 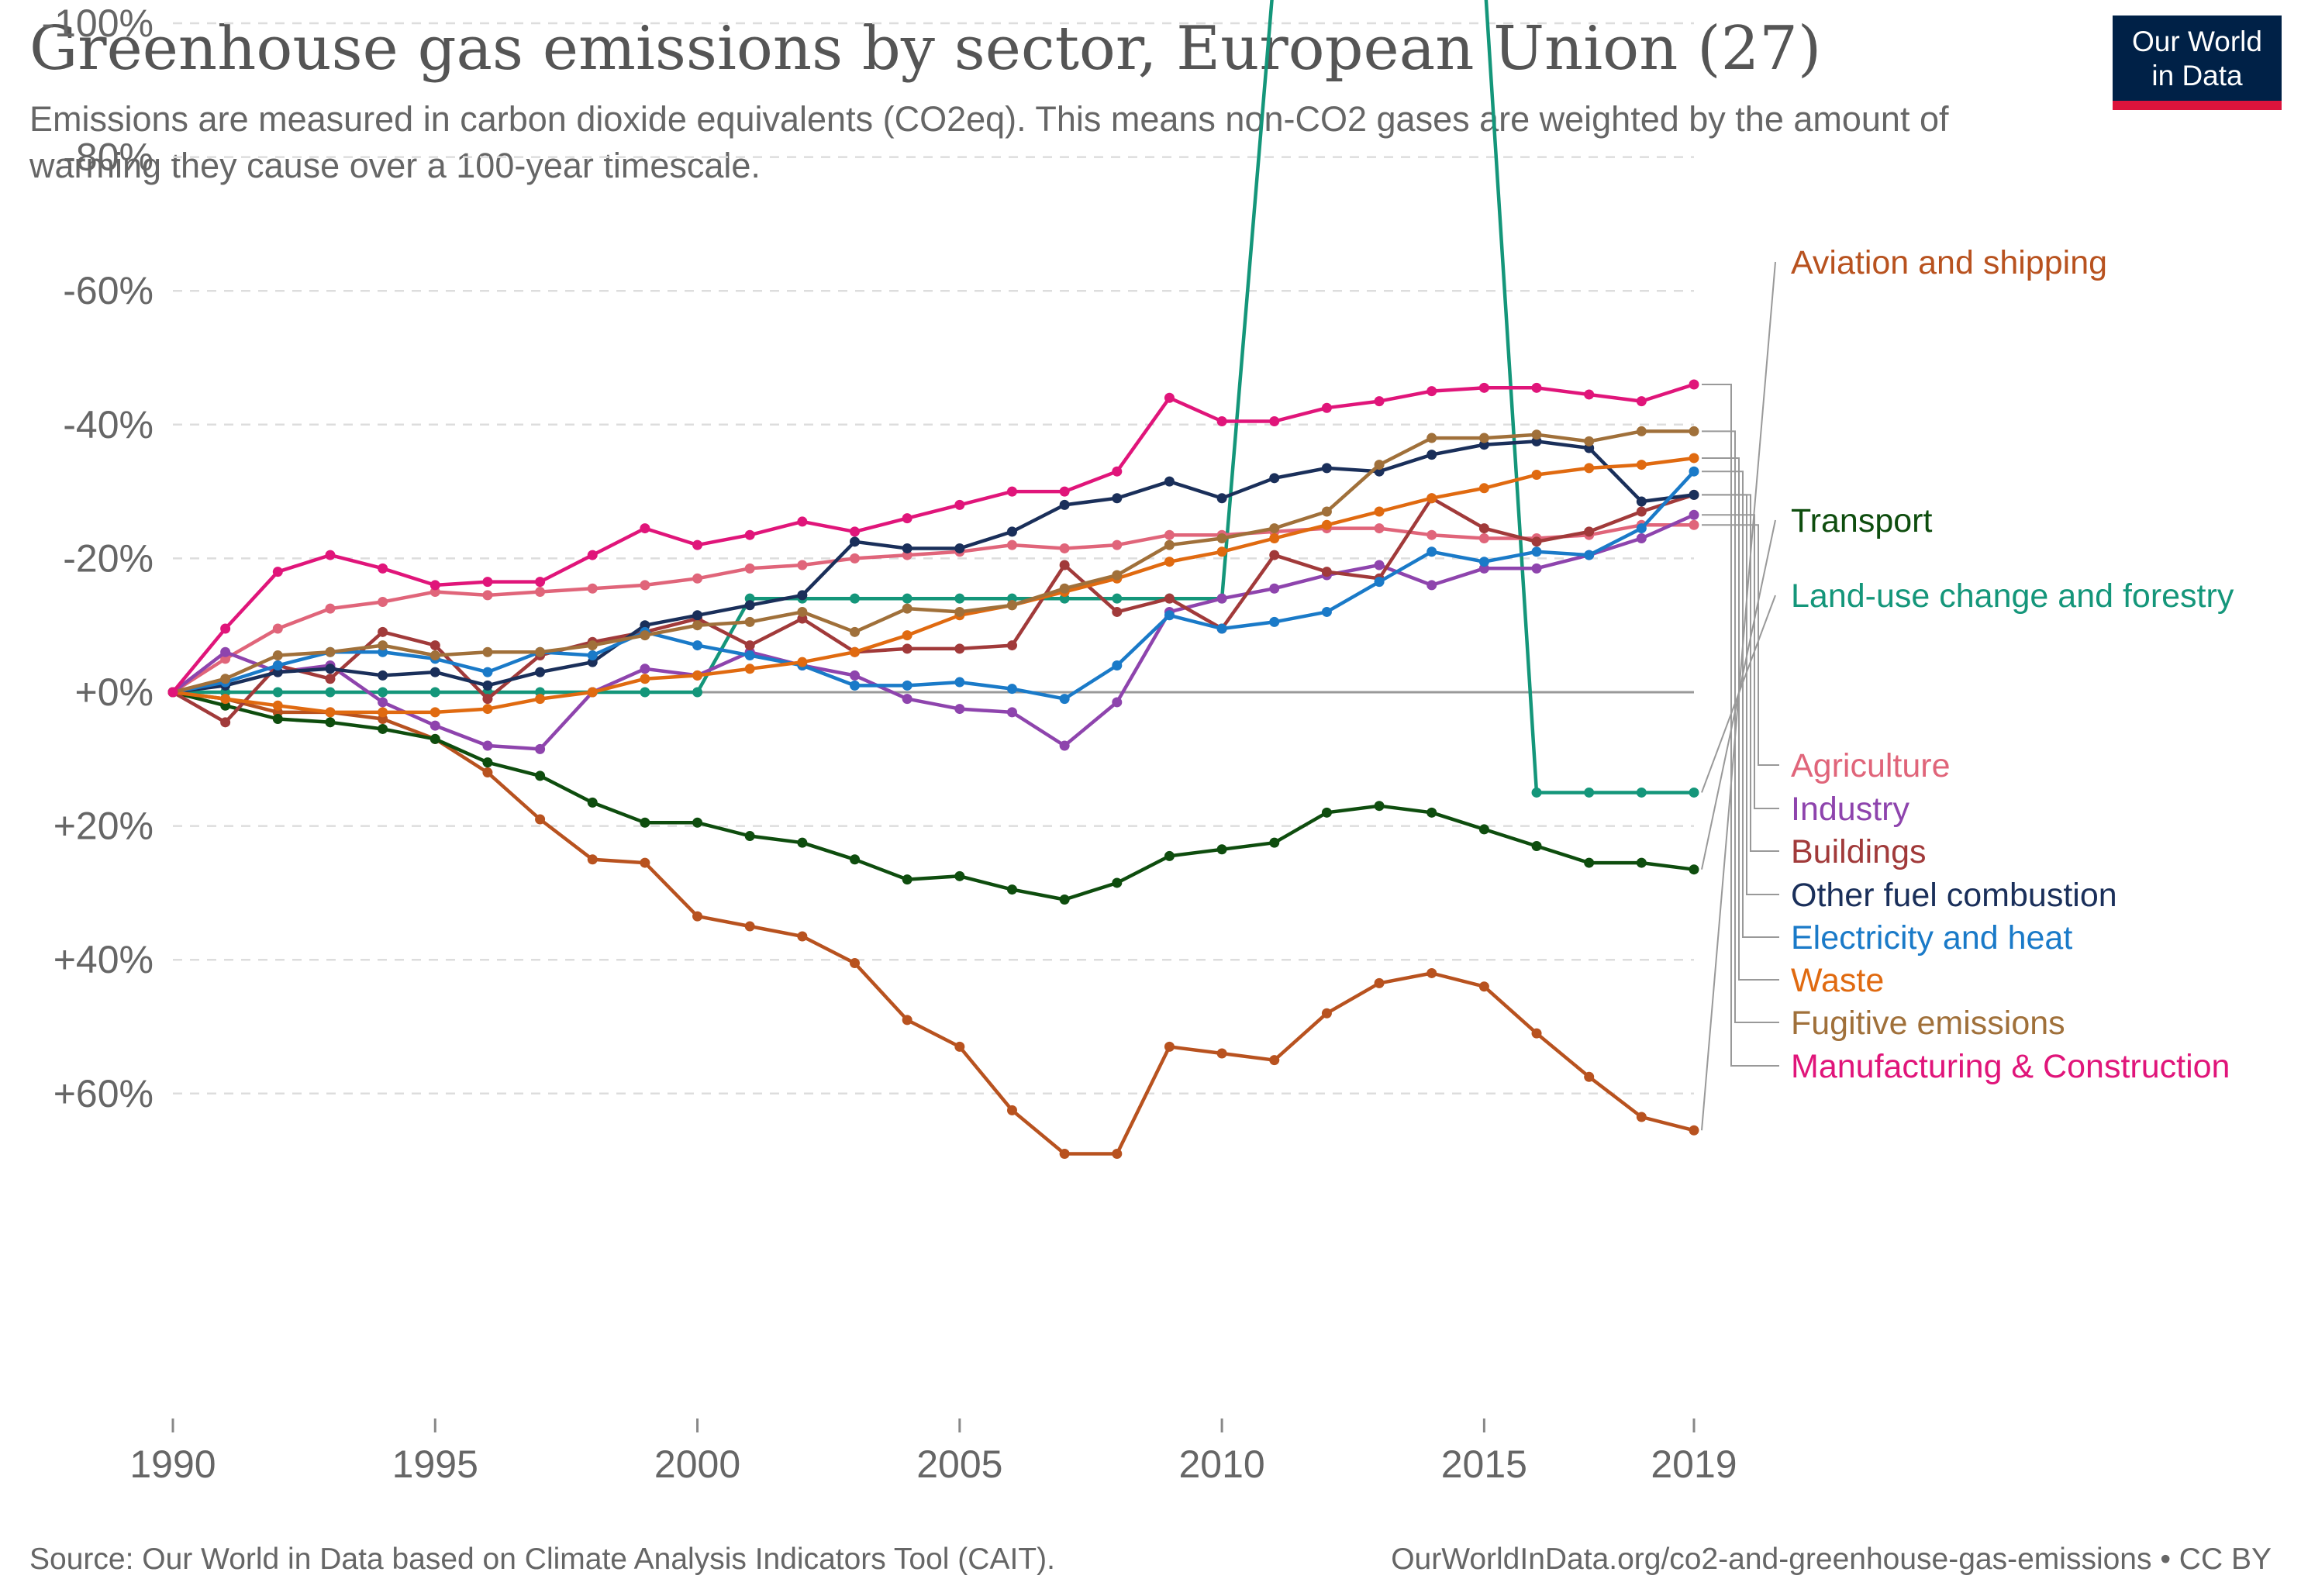 I want to click on series-label: Agriculture, so click(x=1871, y=765).